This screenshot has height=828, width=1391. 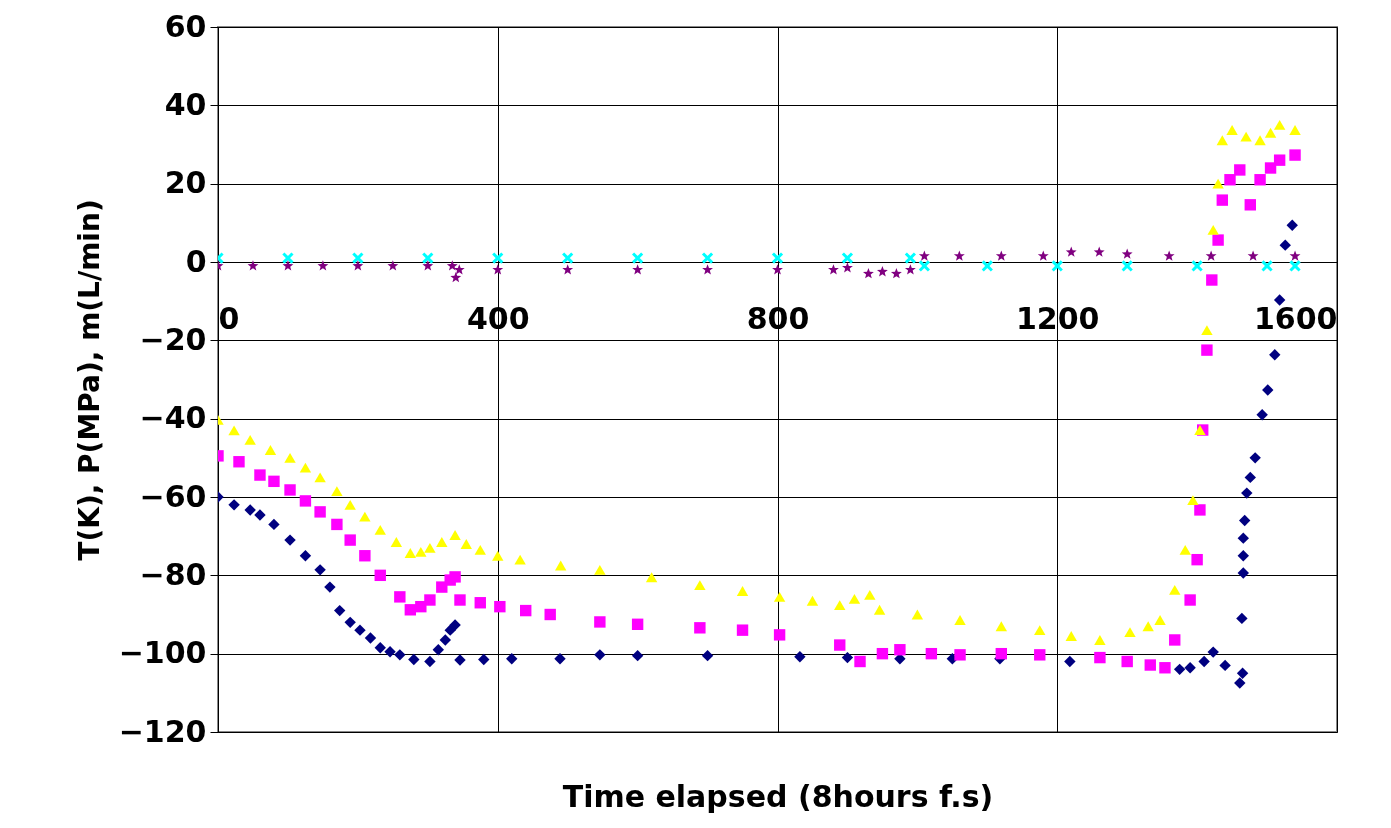 What do you see at coordinates (196, 261) in the screenshot?
I see `y-tick-label: 0` at bounding box center [196, 261].